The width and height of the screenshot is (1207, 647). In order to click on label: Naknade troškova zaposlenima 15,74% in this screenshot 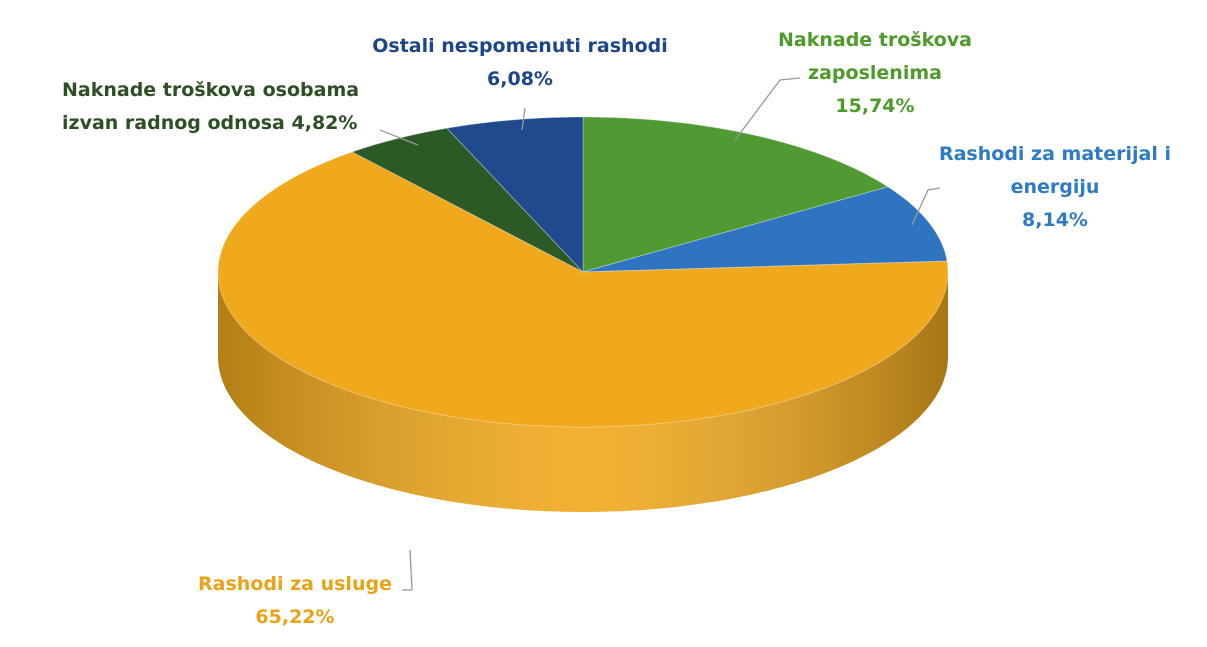, I will do `click(875, 73)`.